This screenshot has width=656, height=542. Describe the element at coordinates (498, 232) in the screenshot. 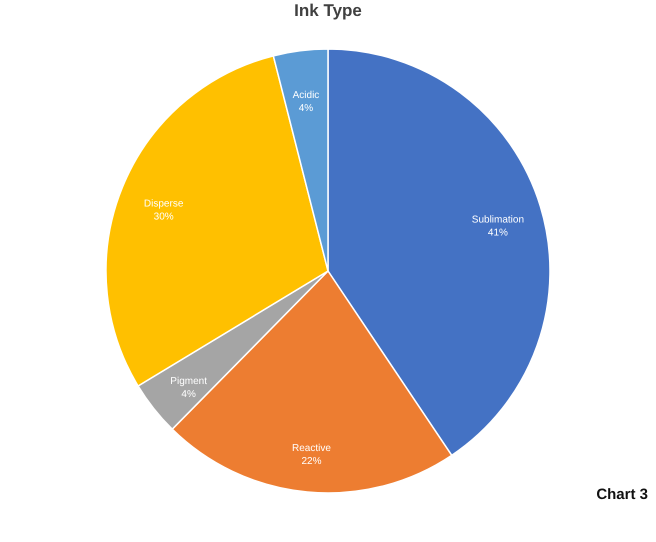

I see `data-label: 41%` at that location.